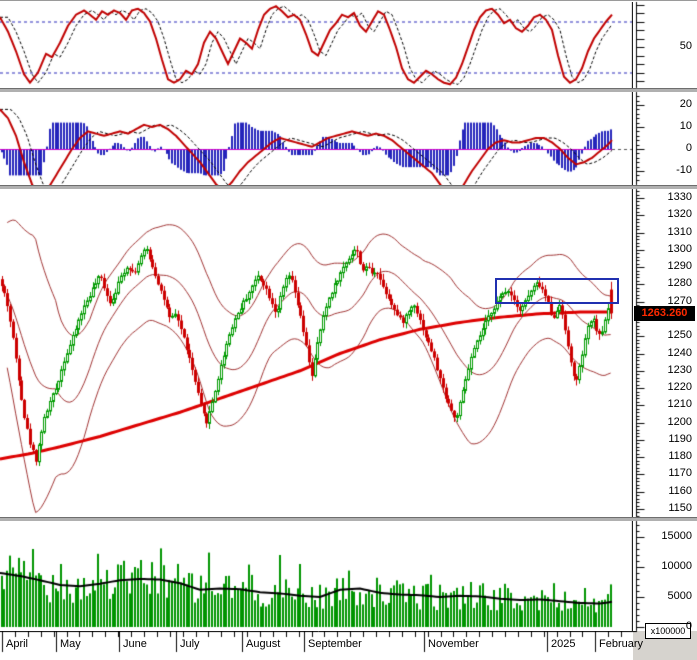  Describe the element at coordinates (676, 536) in the screenshot. I see `y-axis-label: 15000` at that location.